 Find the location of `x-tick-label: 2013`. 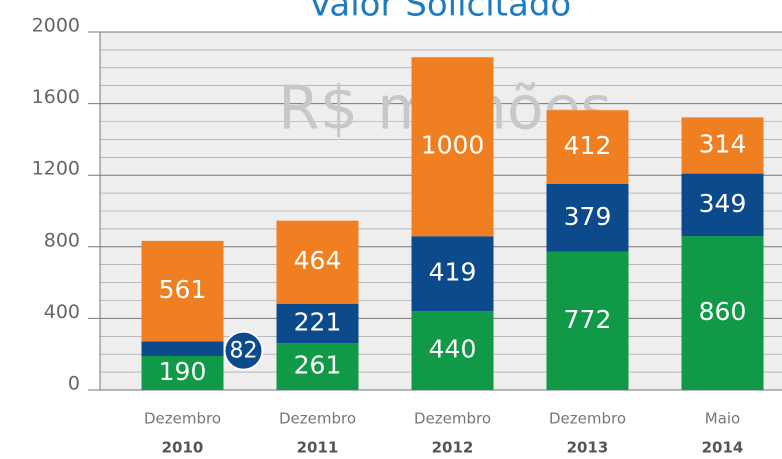

x-tick-label: 2013 is located at coordinates (588, 448).